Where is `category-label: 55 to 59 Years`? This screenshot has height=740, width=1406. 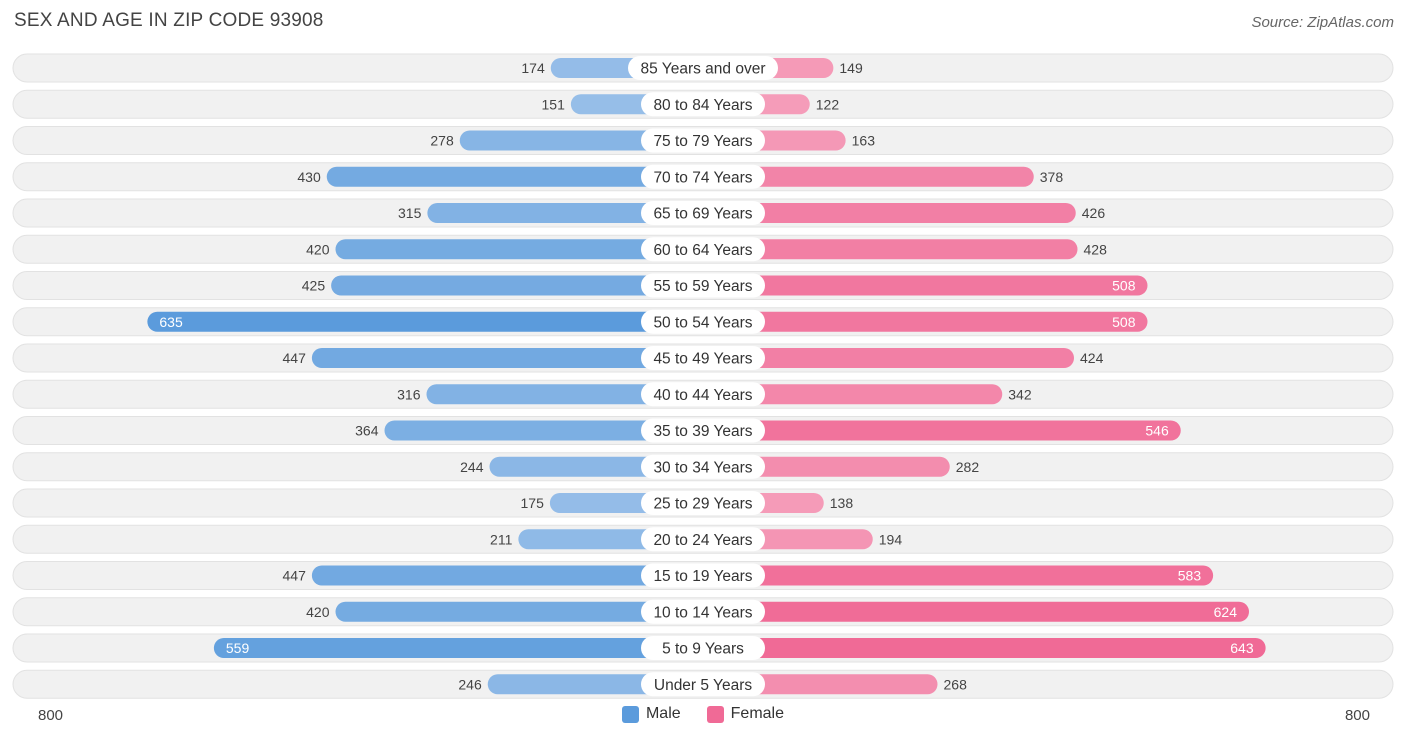
category-label: 55 to 59 Years is located at coordinates (702, 286).